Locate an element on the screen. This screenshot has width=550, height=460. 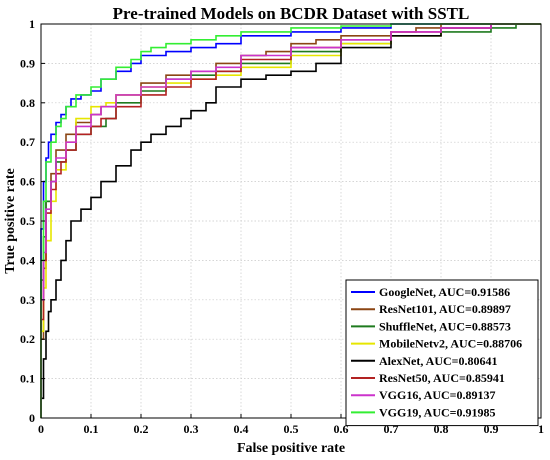
y-tick-label: 0 is located at coordinates (32, 418).